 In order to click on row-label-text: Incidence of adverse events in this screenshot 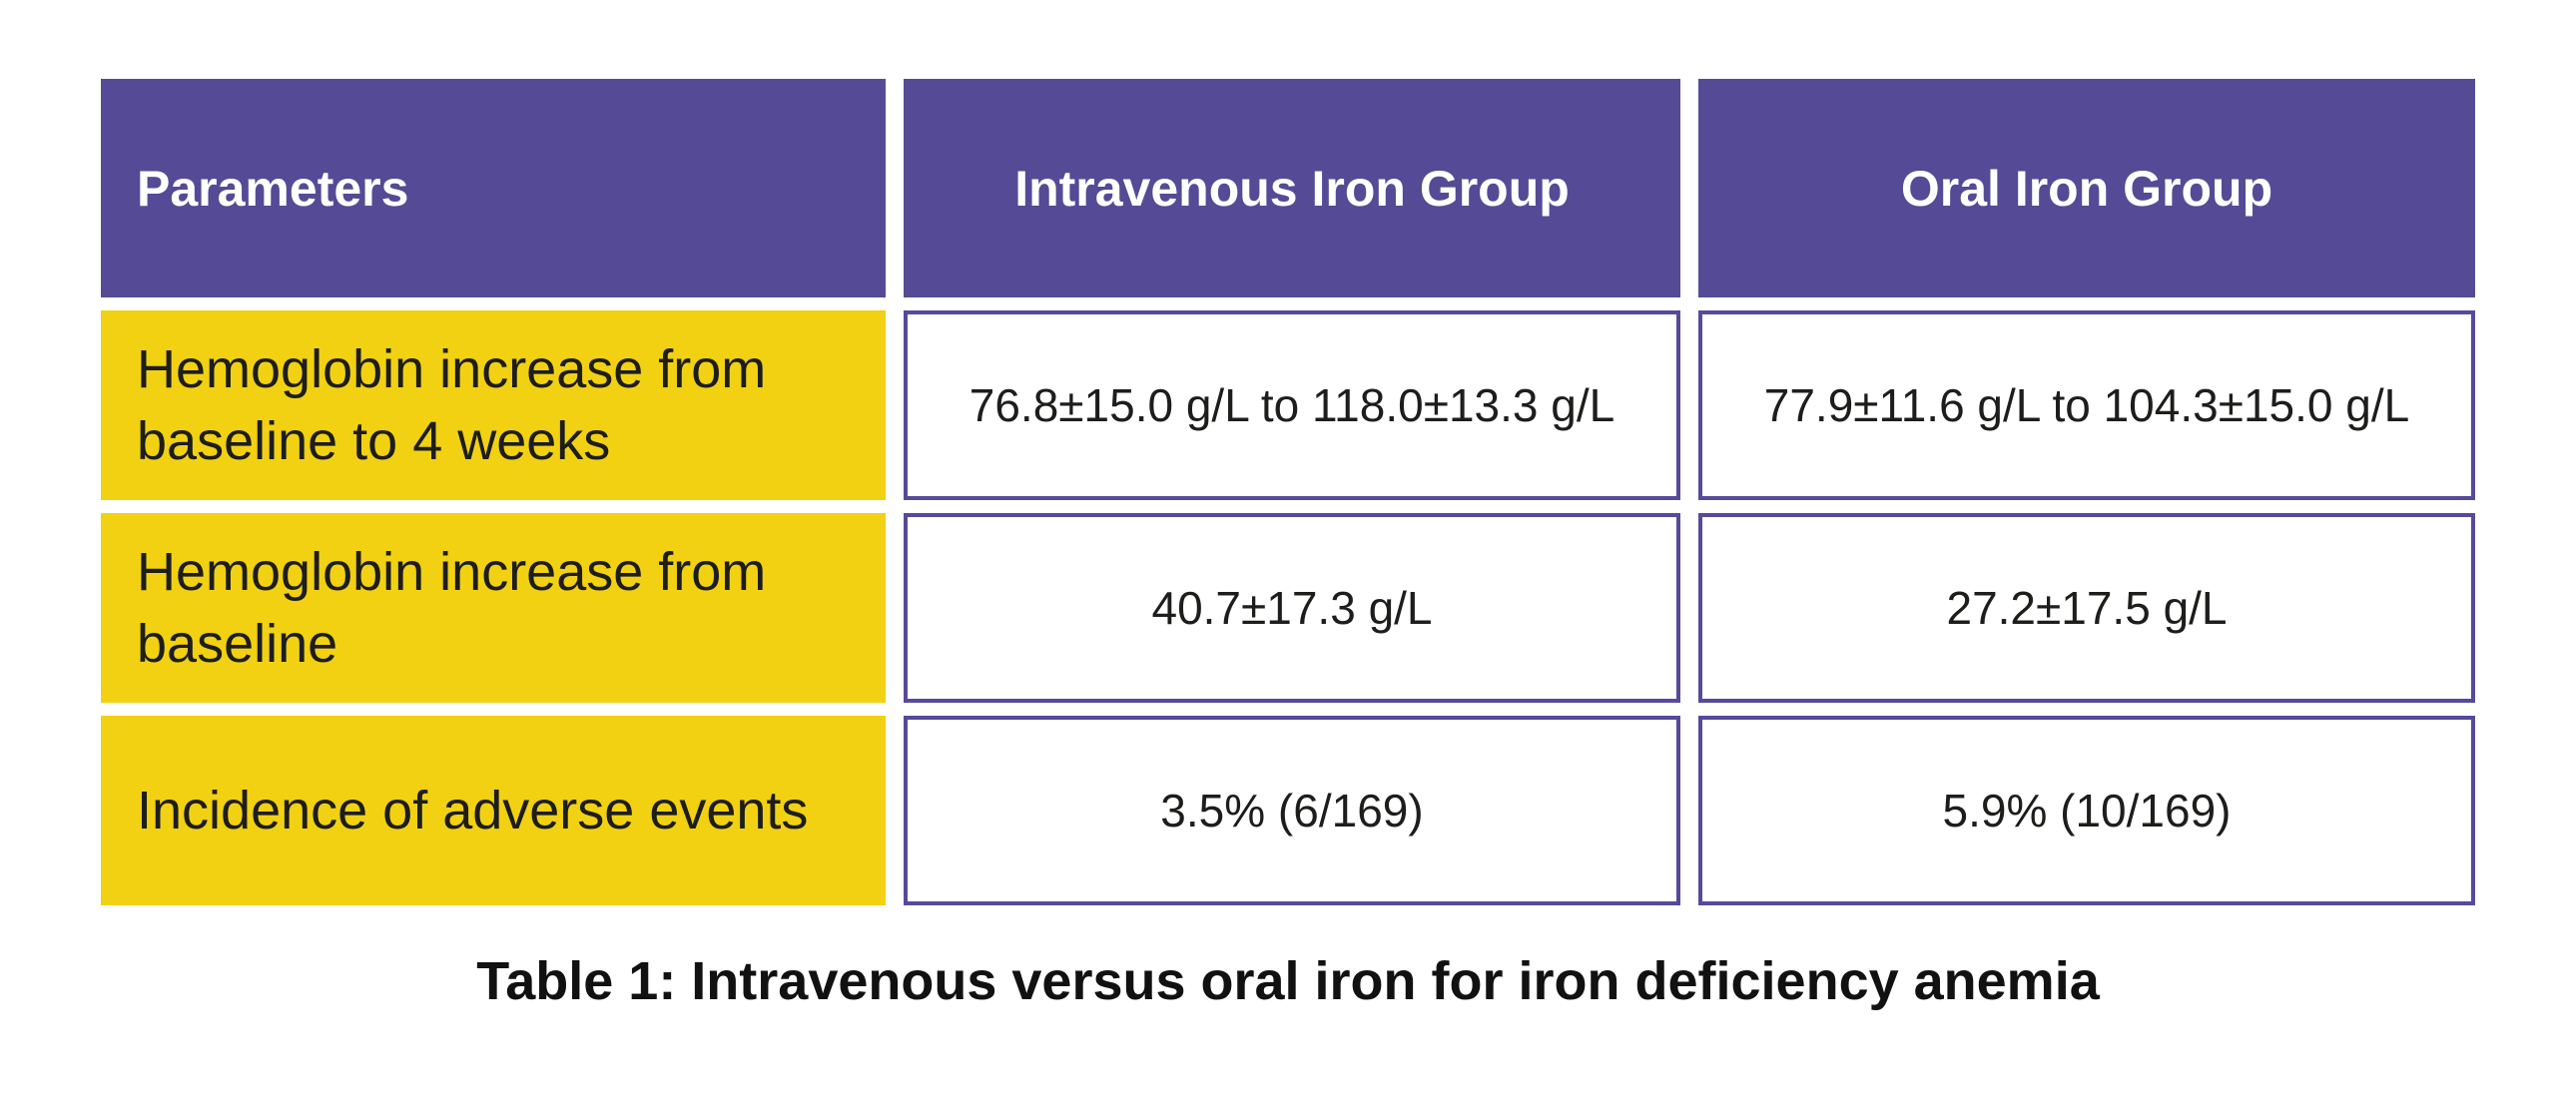, I will do `click(473, 810)`.